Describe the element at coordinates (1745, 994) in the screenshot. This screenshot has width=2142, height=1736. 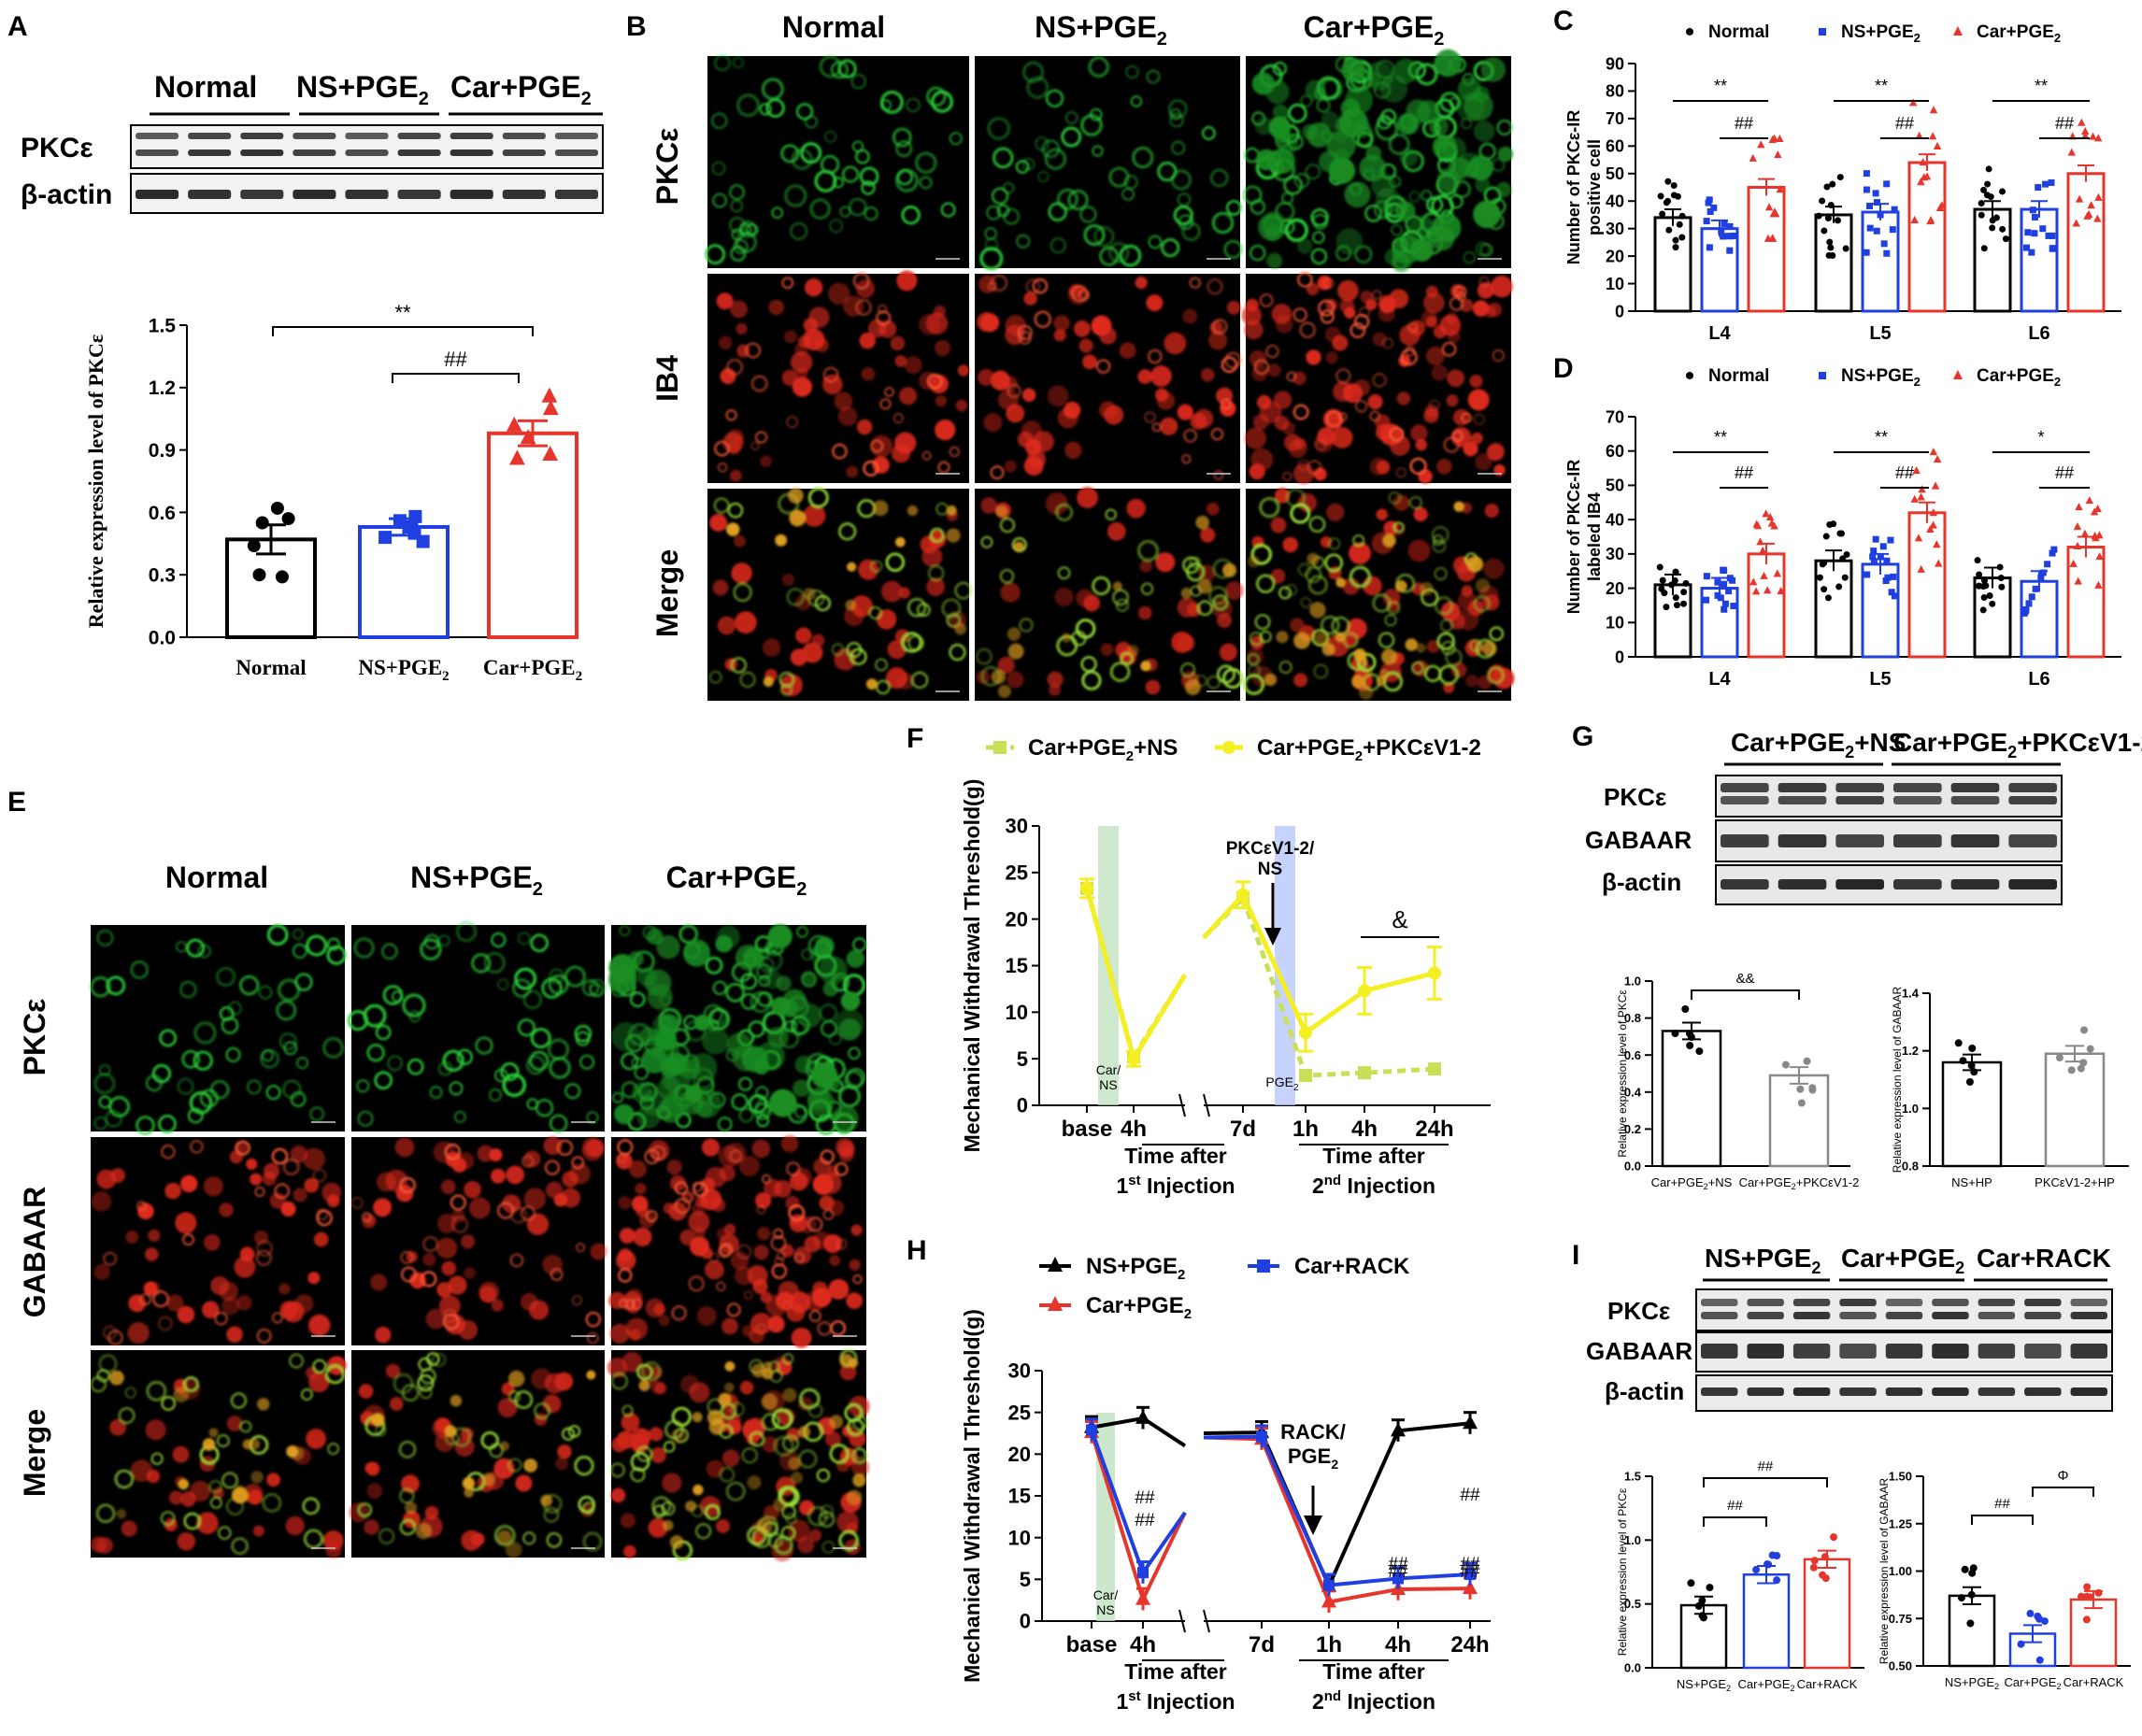
I see `significance-bracket` at that location.